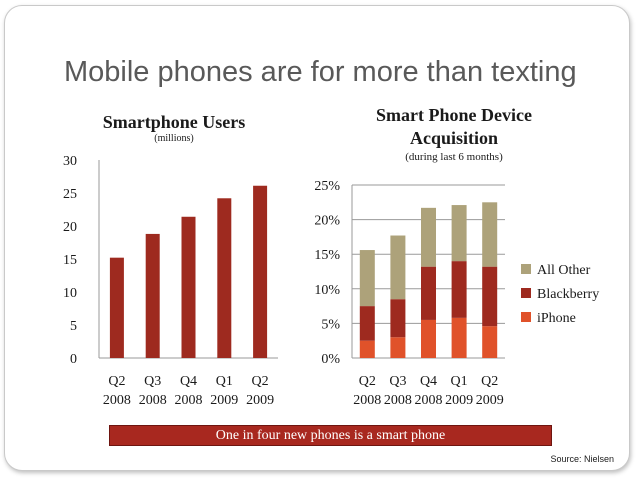  Describe the element at coordinates (454, 138) in the screenshot. I see `chart2-title-line2: Acquisition` at that location.